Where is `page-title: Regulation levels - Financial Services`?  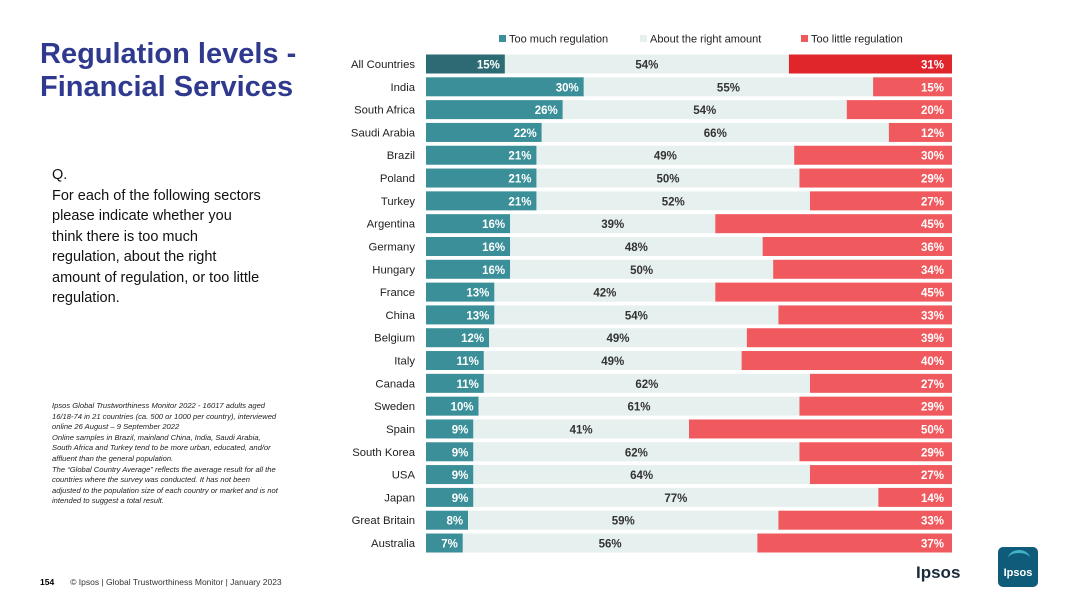
page-title: Regulation levels - Financial Services is located at coordinates (168, 70).